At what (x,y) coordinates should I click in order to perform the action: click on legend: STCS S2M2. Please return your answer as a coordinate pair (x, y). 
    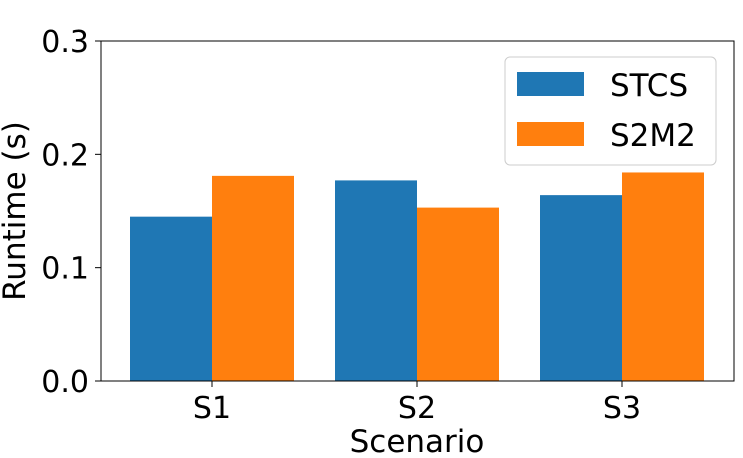
    Looking at the image, I should click on (610, 111).